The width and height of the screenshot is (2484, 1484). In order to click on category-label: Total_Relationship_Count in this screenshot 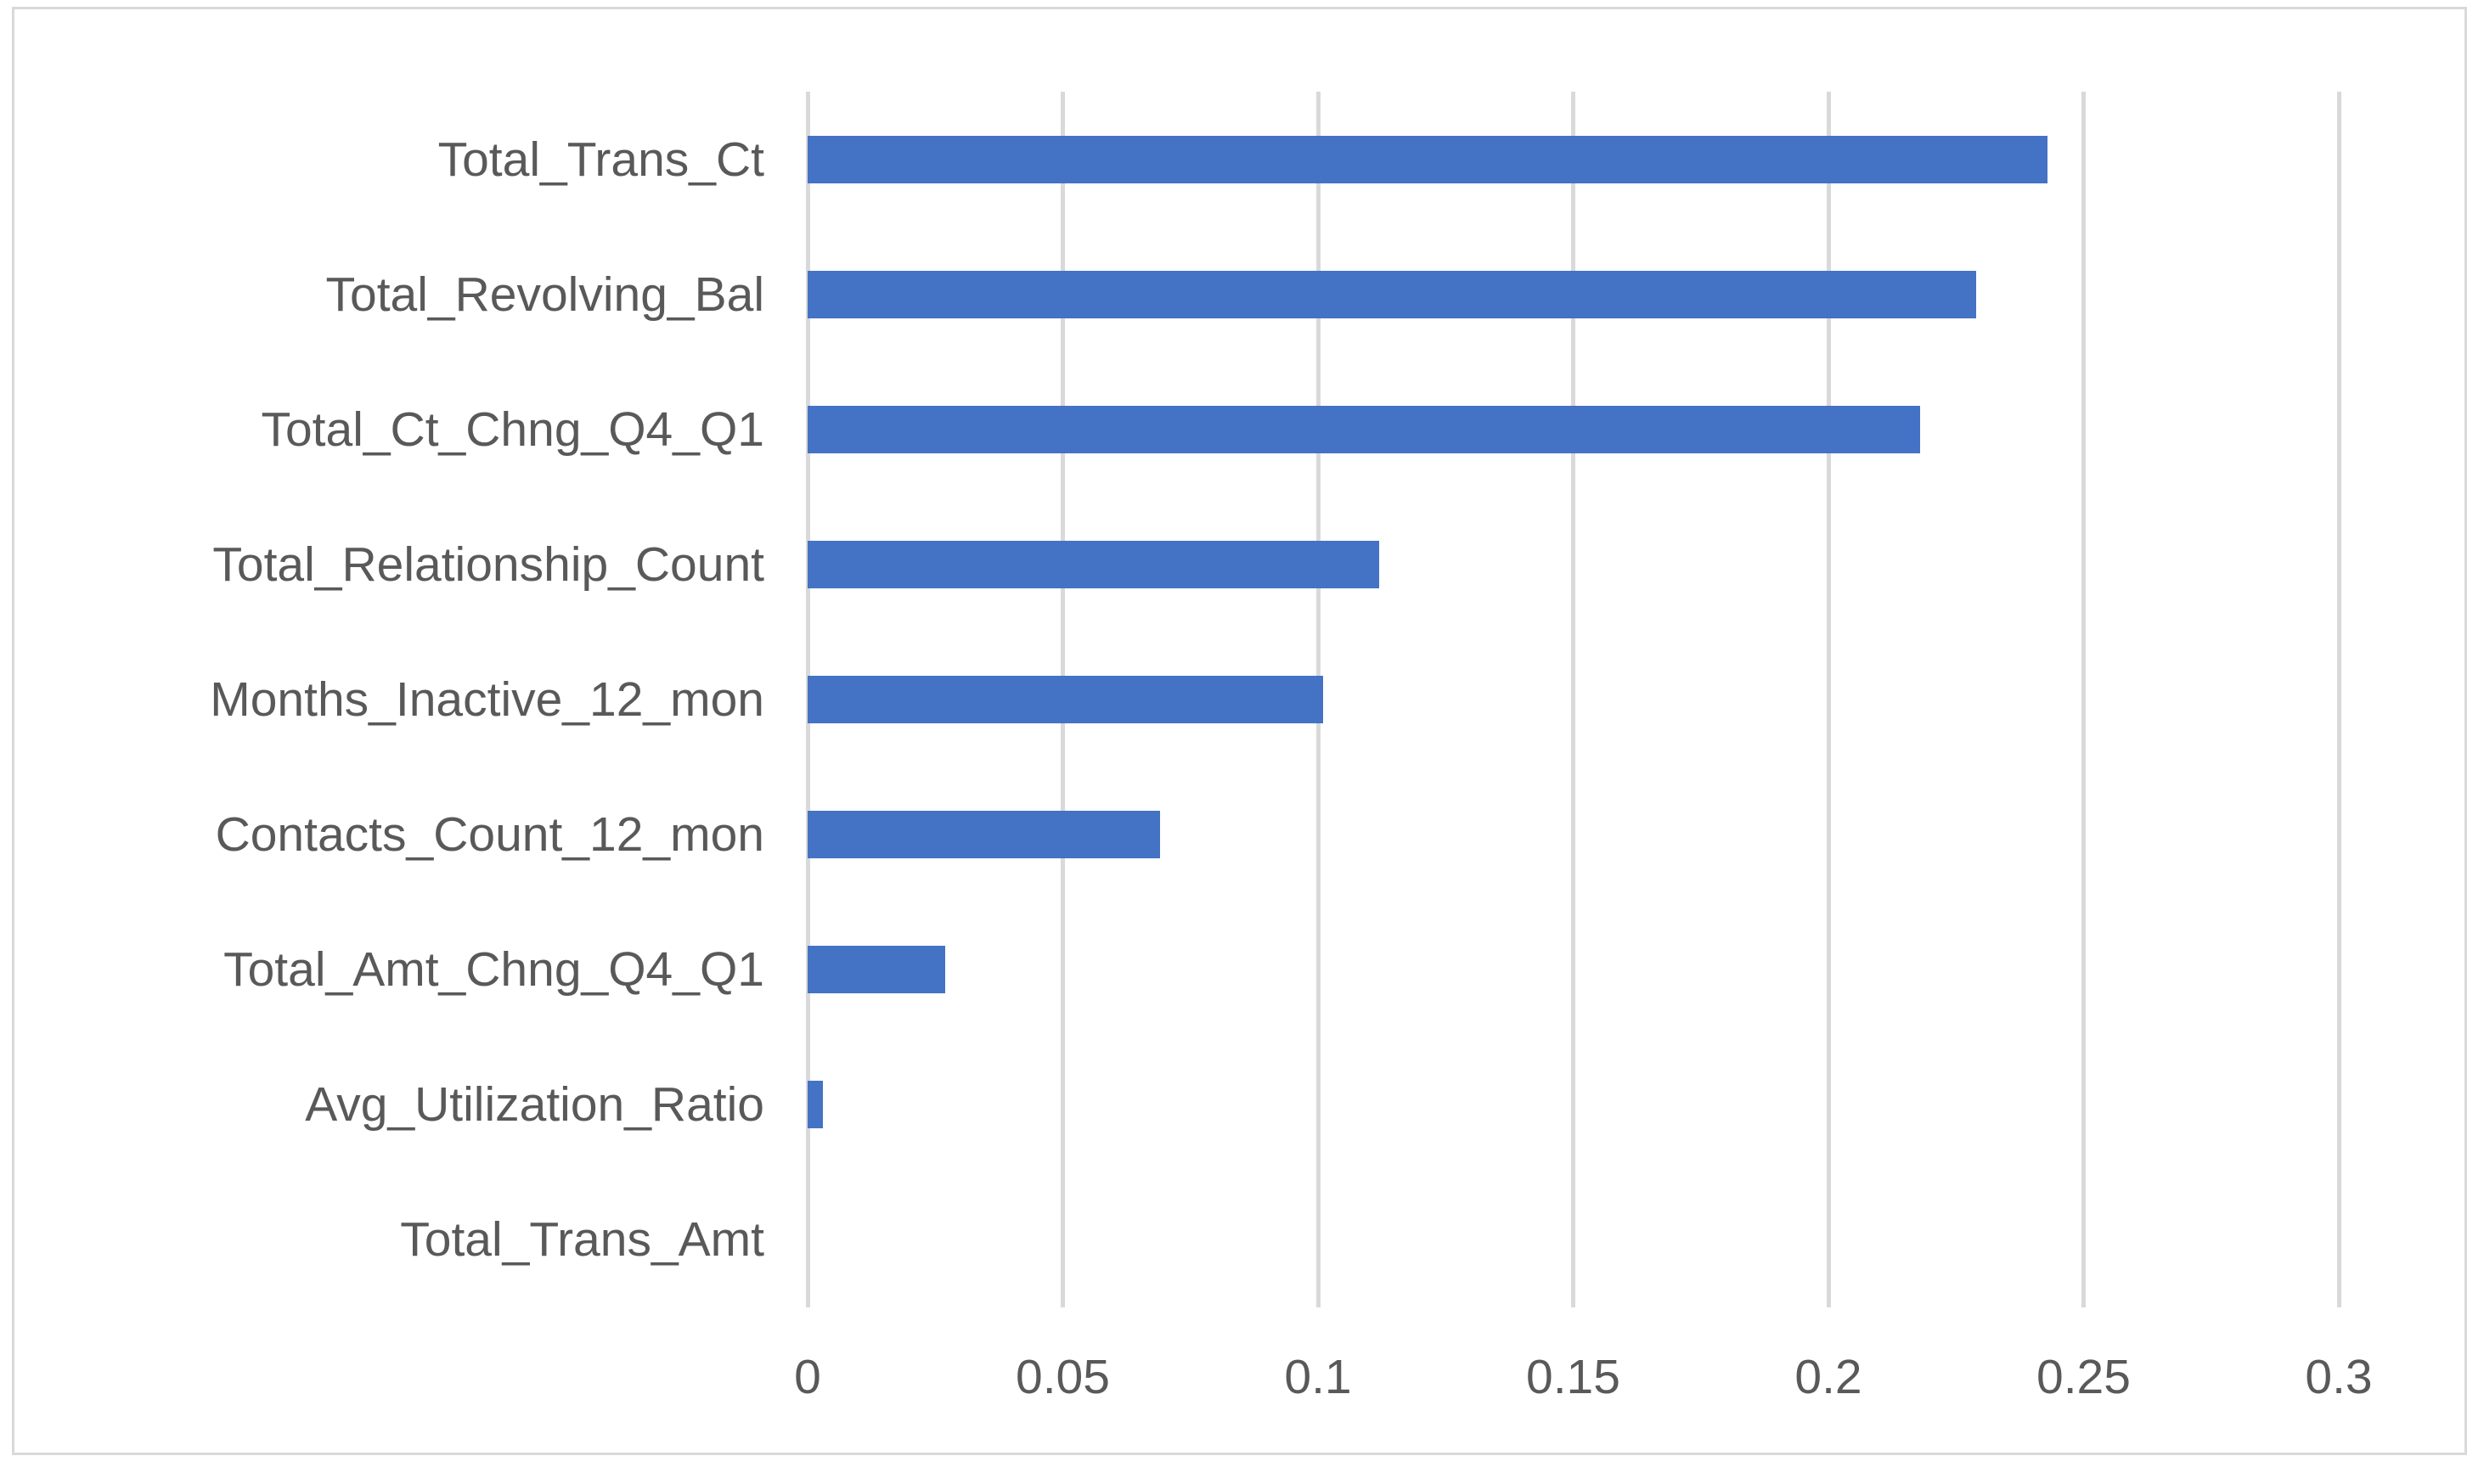, I will do `click(488, 564)`.